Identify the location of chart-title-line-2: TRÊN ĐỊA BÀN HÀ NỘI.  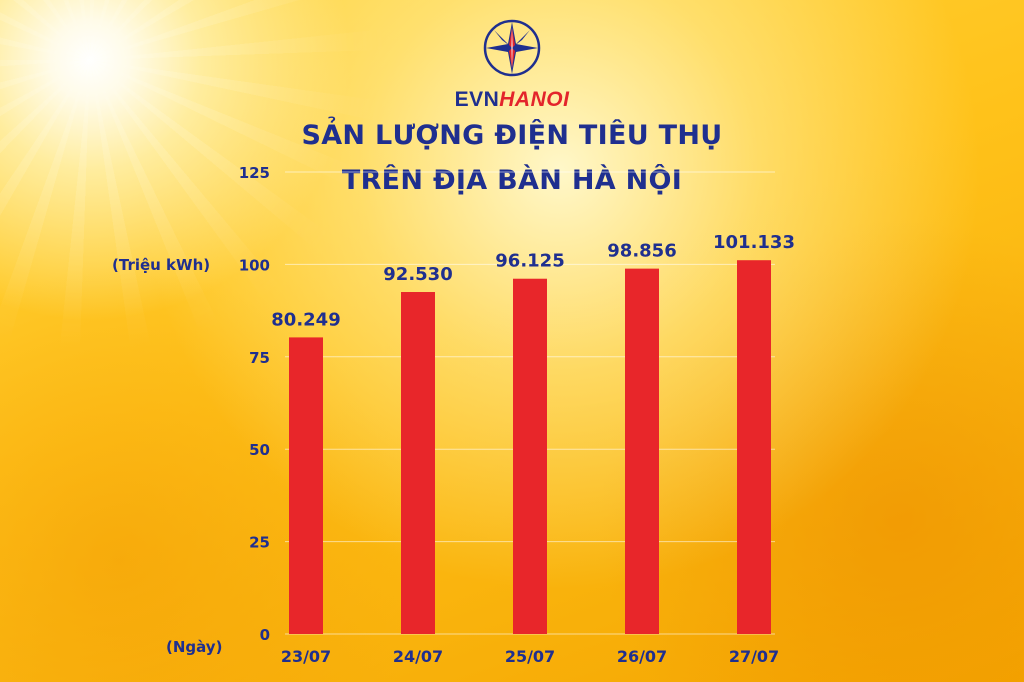
(512, 180).